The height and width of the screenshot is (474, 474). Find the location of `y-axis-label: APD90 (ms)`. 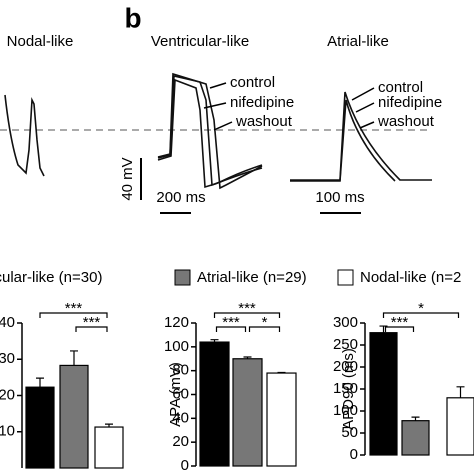

y-axis-label: APD90 (ms) is located at coordinates (348, 389).